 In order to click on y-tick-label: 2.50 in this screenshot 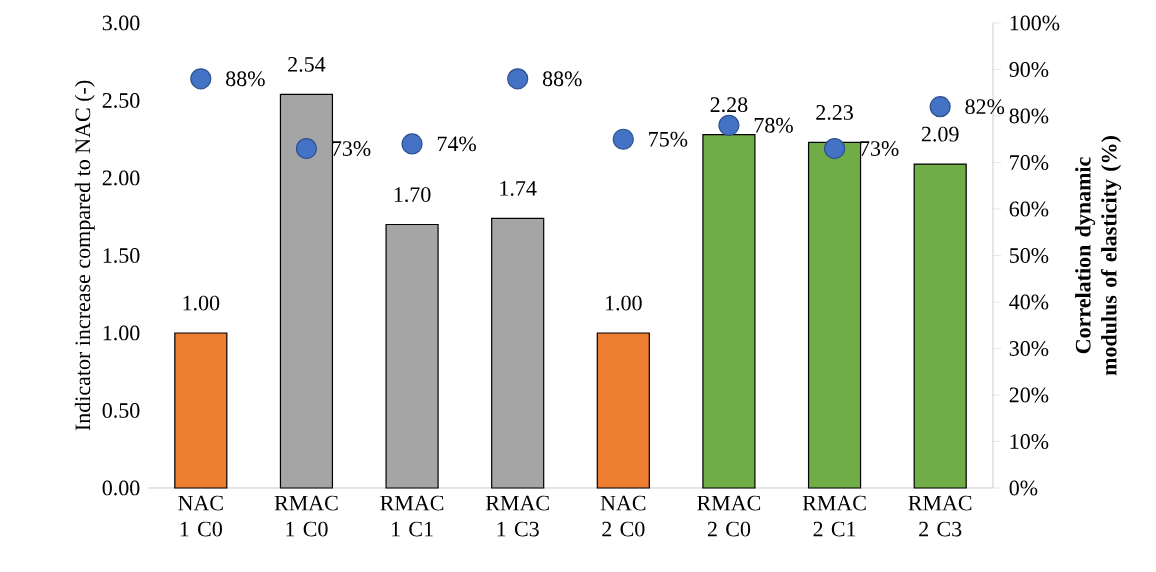, I will do `click(121, 100)`.